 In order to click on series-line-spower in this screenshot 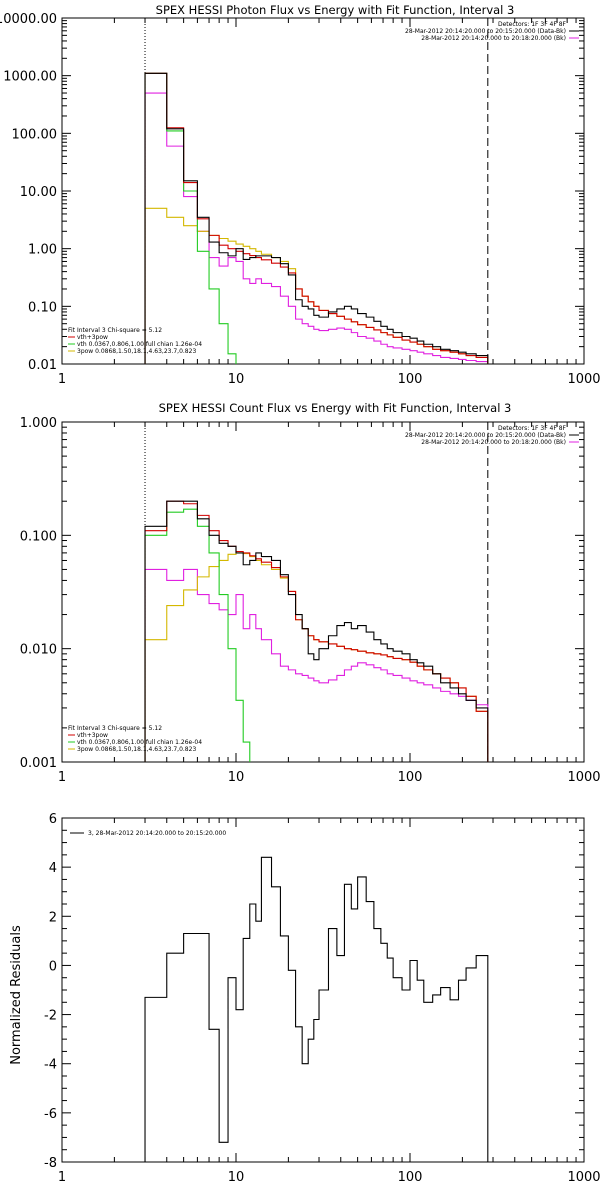, I will do `click(316, 657)`.